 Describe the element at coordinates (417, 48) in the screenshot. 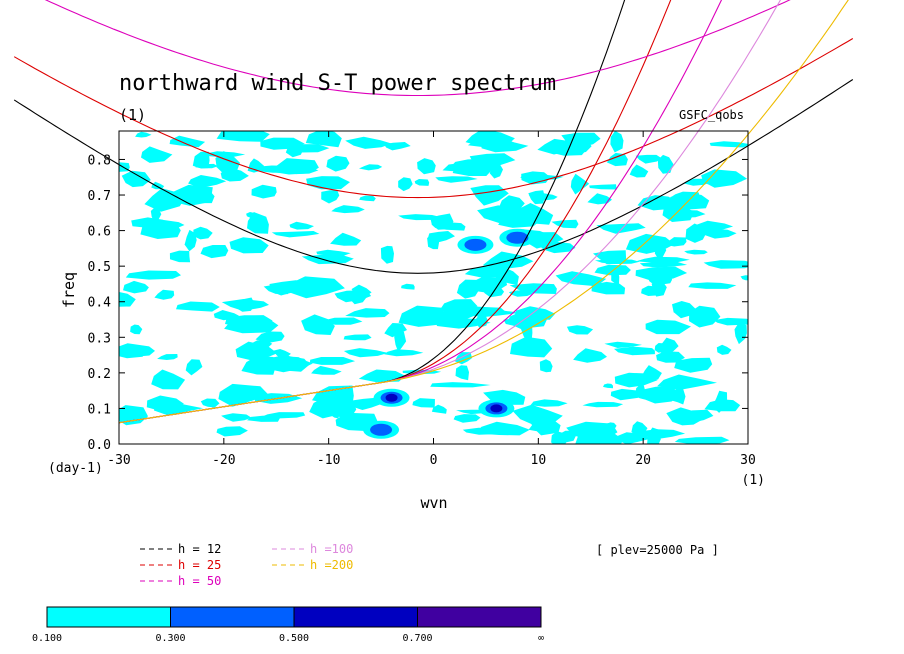

I see `dispersion-curve-upper` at that location.